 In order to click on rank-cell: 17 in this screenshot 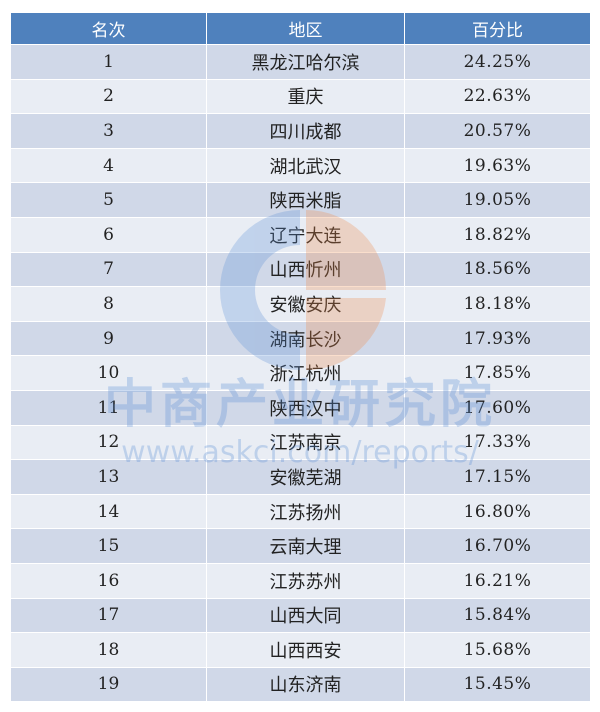, I will do `click(108, 615)`.